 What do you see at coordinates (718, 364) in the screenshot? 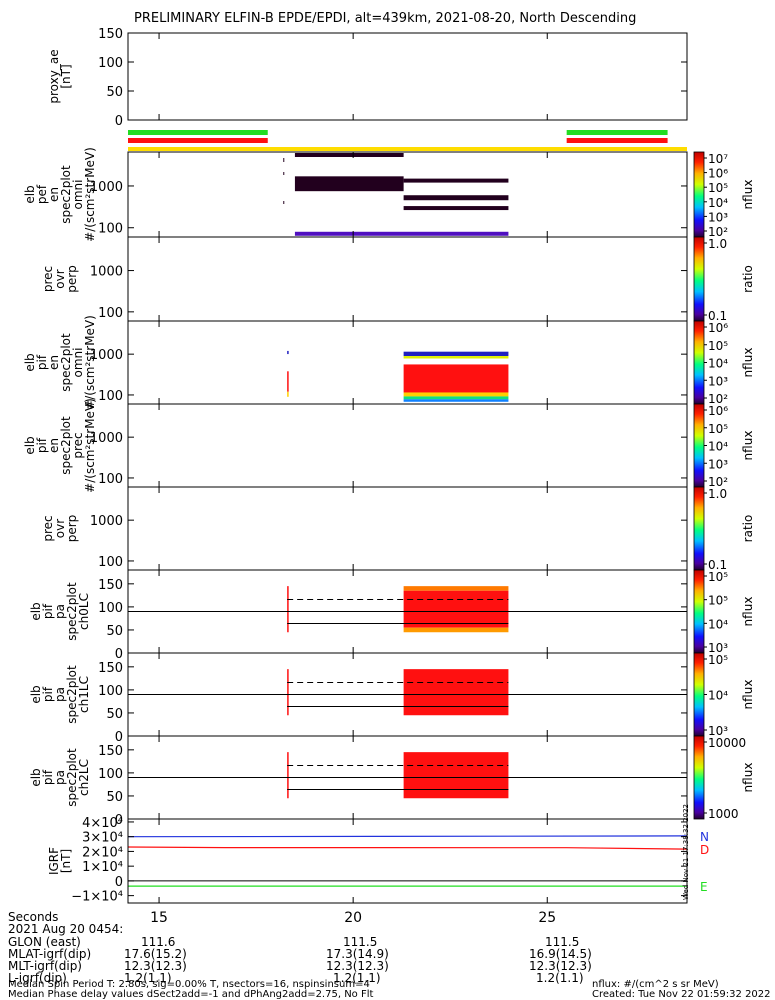
I see `colorbar-tick-label: 10⁴` at bounding box center [718, 364].